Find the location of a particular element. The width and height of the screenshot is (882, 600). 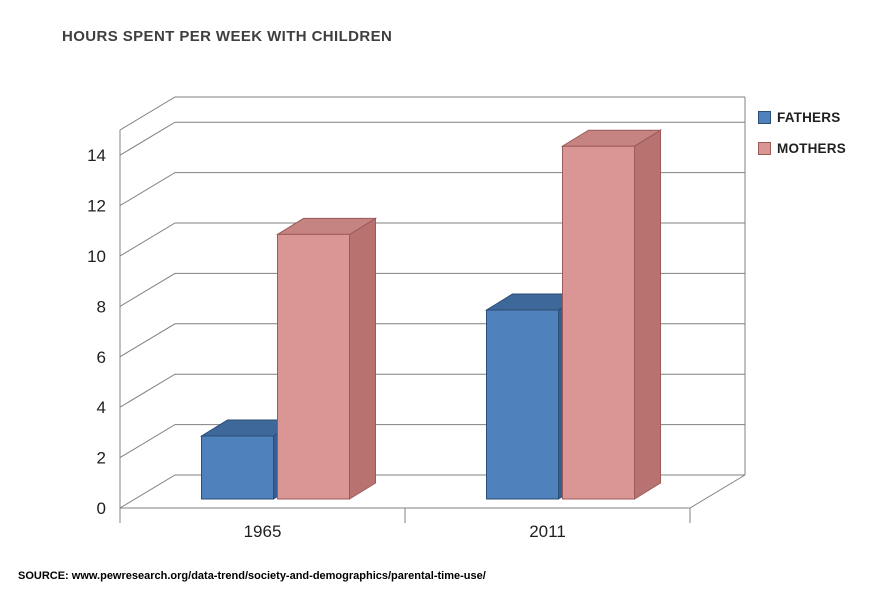

y-tick-label: 12 is located at coordinates (96, 206).